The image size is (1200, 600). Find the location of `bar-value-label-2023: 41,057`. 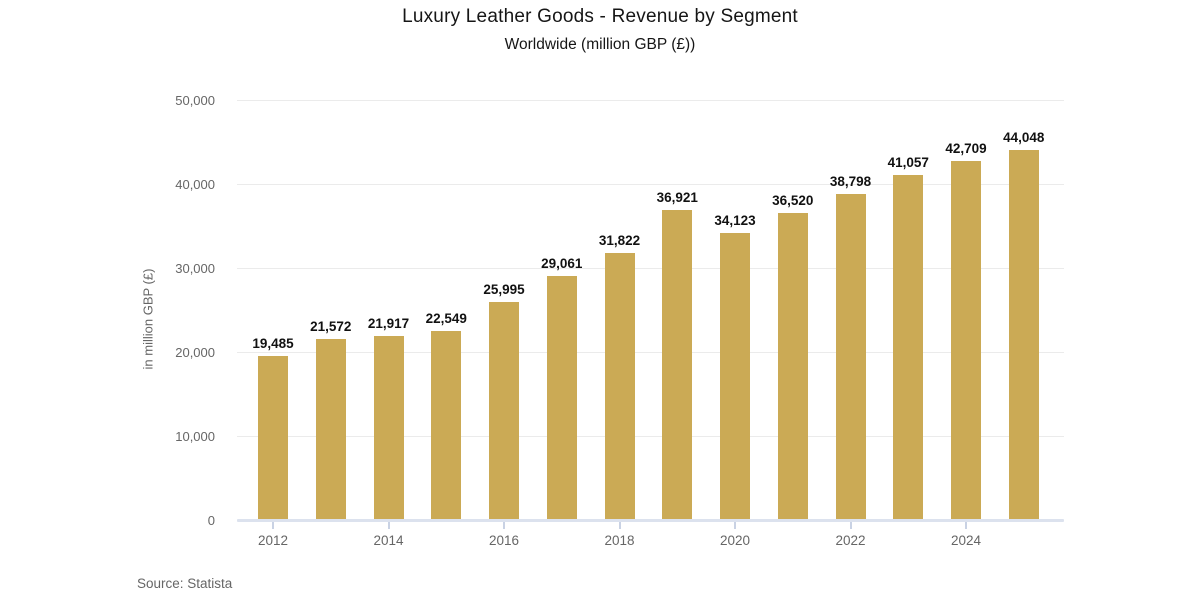

bar-value-label-2023: 41,057 is located at coordinates (908, 163).